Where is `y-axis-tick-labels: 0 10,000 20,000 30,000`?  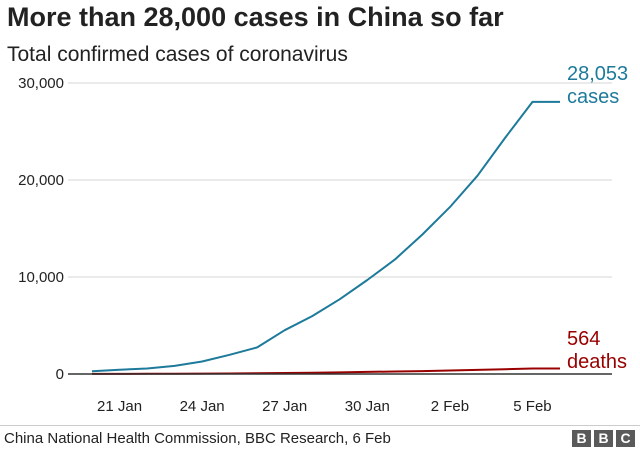
y-axis-tick-labels: 0 10,000 20,000 30,000 is located at coordinates (41, 229).